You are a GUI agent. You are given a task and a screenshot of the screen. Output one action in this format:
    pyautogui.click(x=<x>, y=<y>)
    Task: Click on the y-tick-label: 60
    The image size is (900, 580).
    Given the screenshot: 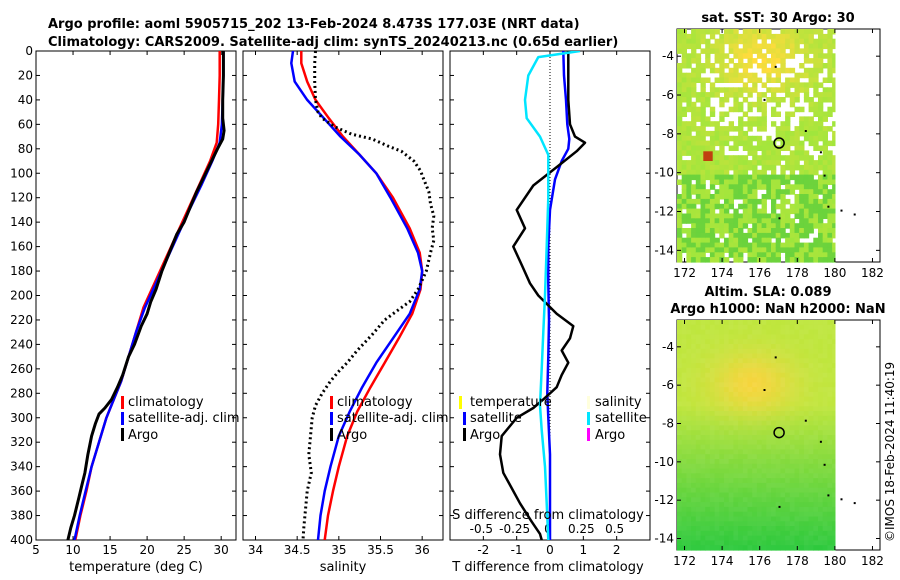 What is the action you would take?
    pyautogui.click(x=25, y=124)
    